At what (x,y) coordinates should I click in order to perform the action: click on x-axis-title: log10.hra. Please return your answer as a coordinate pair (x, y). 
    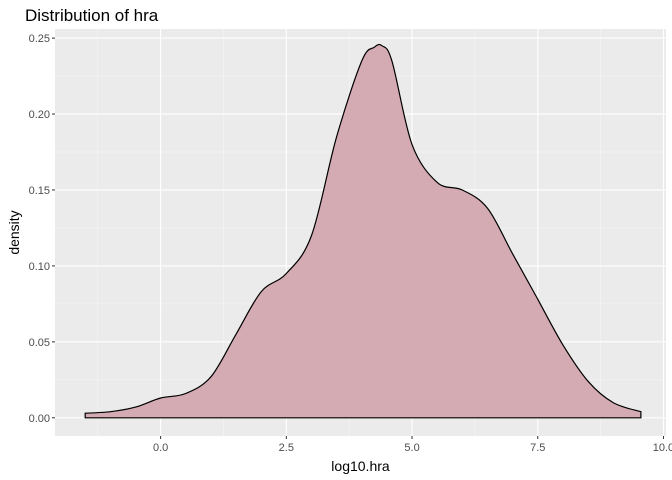
    Looking at the image, I should click on (360, 466).